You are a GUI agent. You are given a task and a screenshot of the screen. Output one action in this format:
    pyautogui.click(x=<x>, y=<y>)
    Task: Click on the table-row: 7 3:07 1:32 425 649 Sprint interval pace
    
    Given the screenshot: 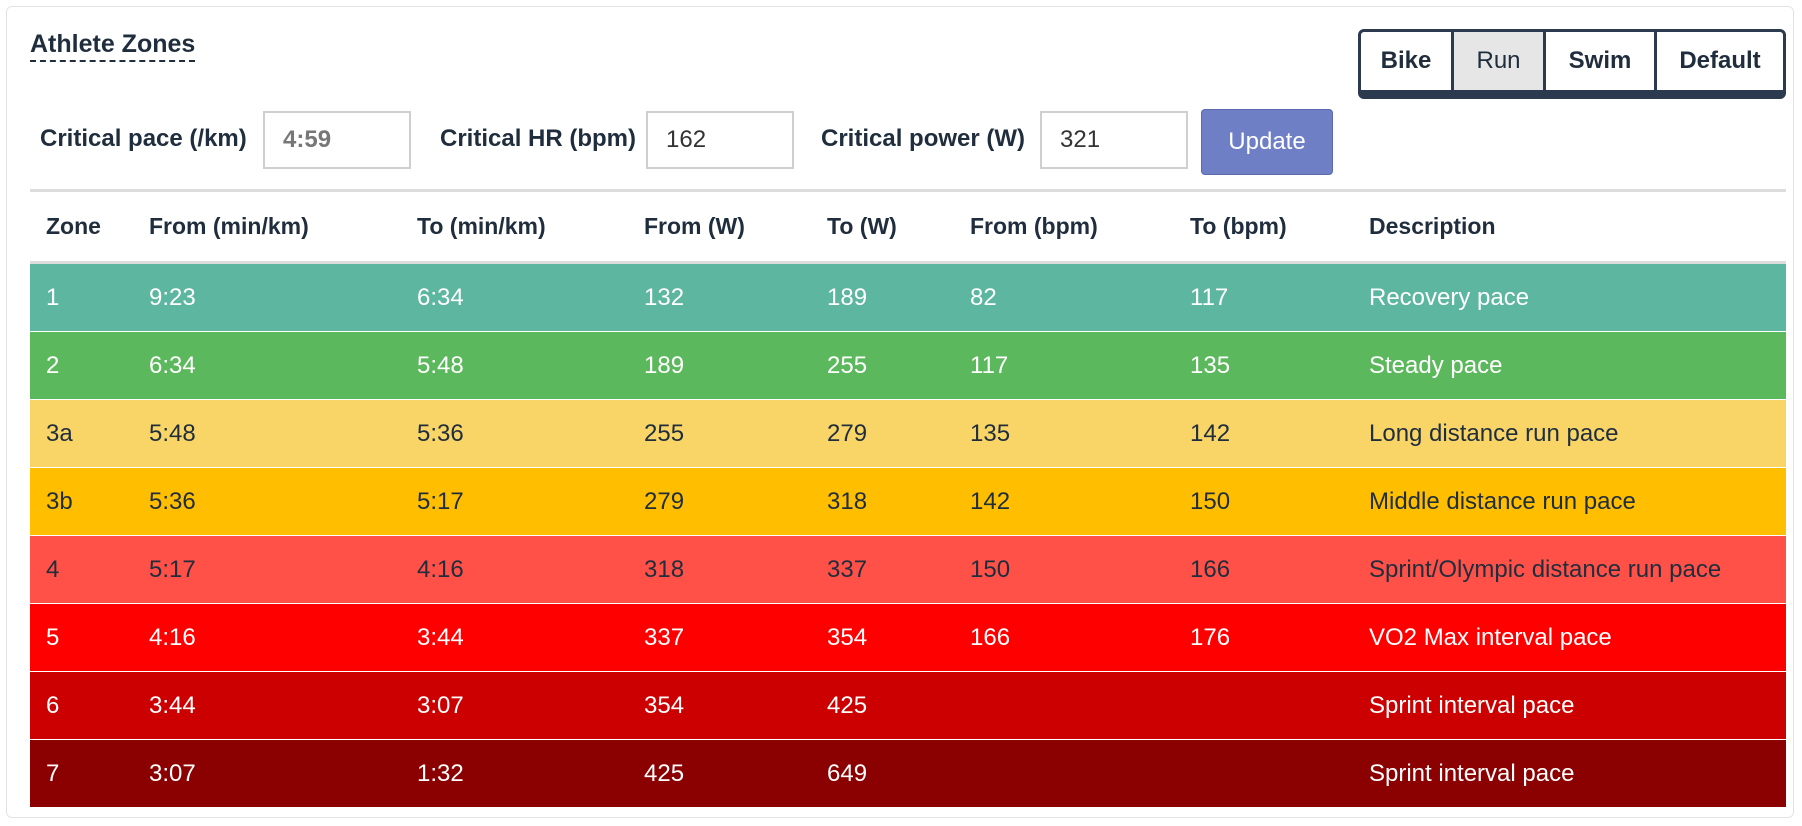 What is the action you would take?
    pyautogui.click(x=908, y=774)
    